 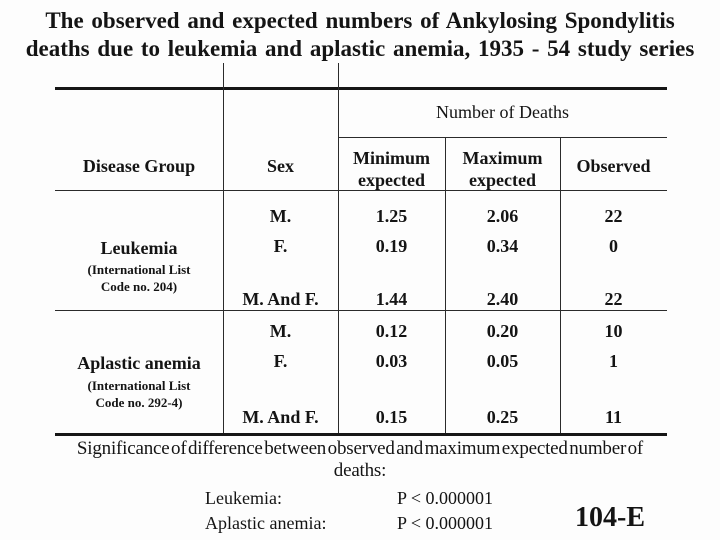 I want to click on column-rule-disease-sex, so click(x=223, y=248).